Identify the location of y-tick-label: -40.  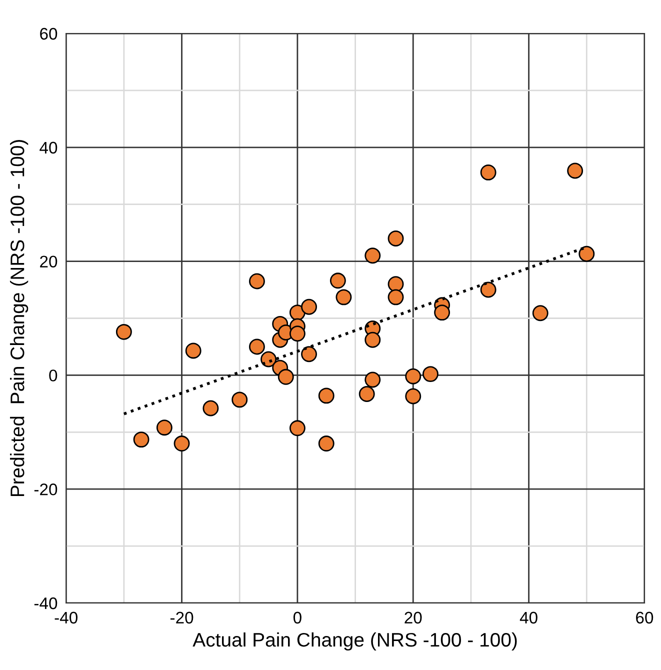
(46, 603).